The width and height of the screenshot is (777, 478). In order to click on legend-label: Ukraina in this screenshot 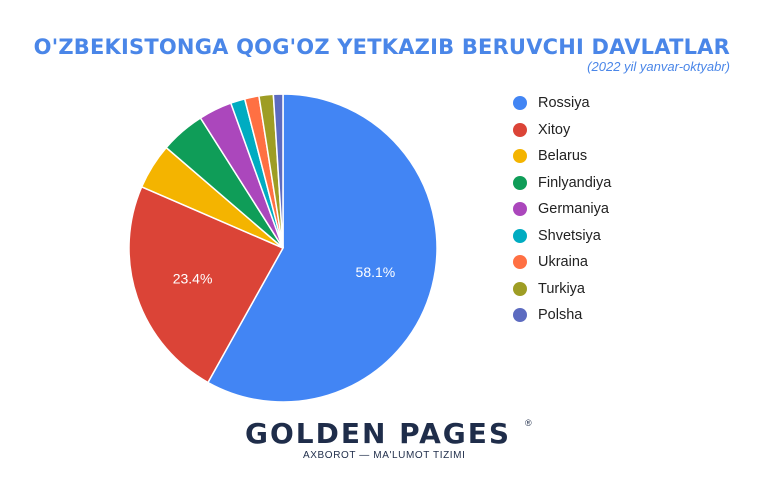, I will do `click(563, 262)`.